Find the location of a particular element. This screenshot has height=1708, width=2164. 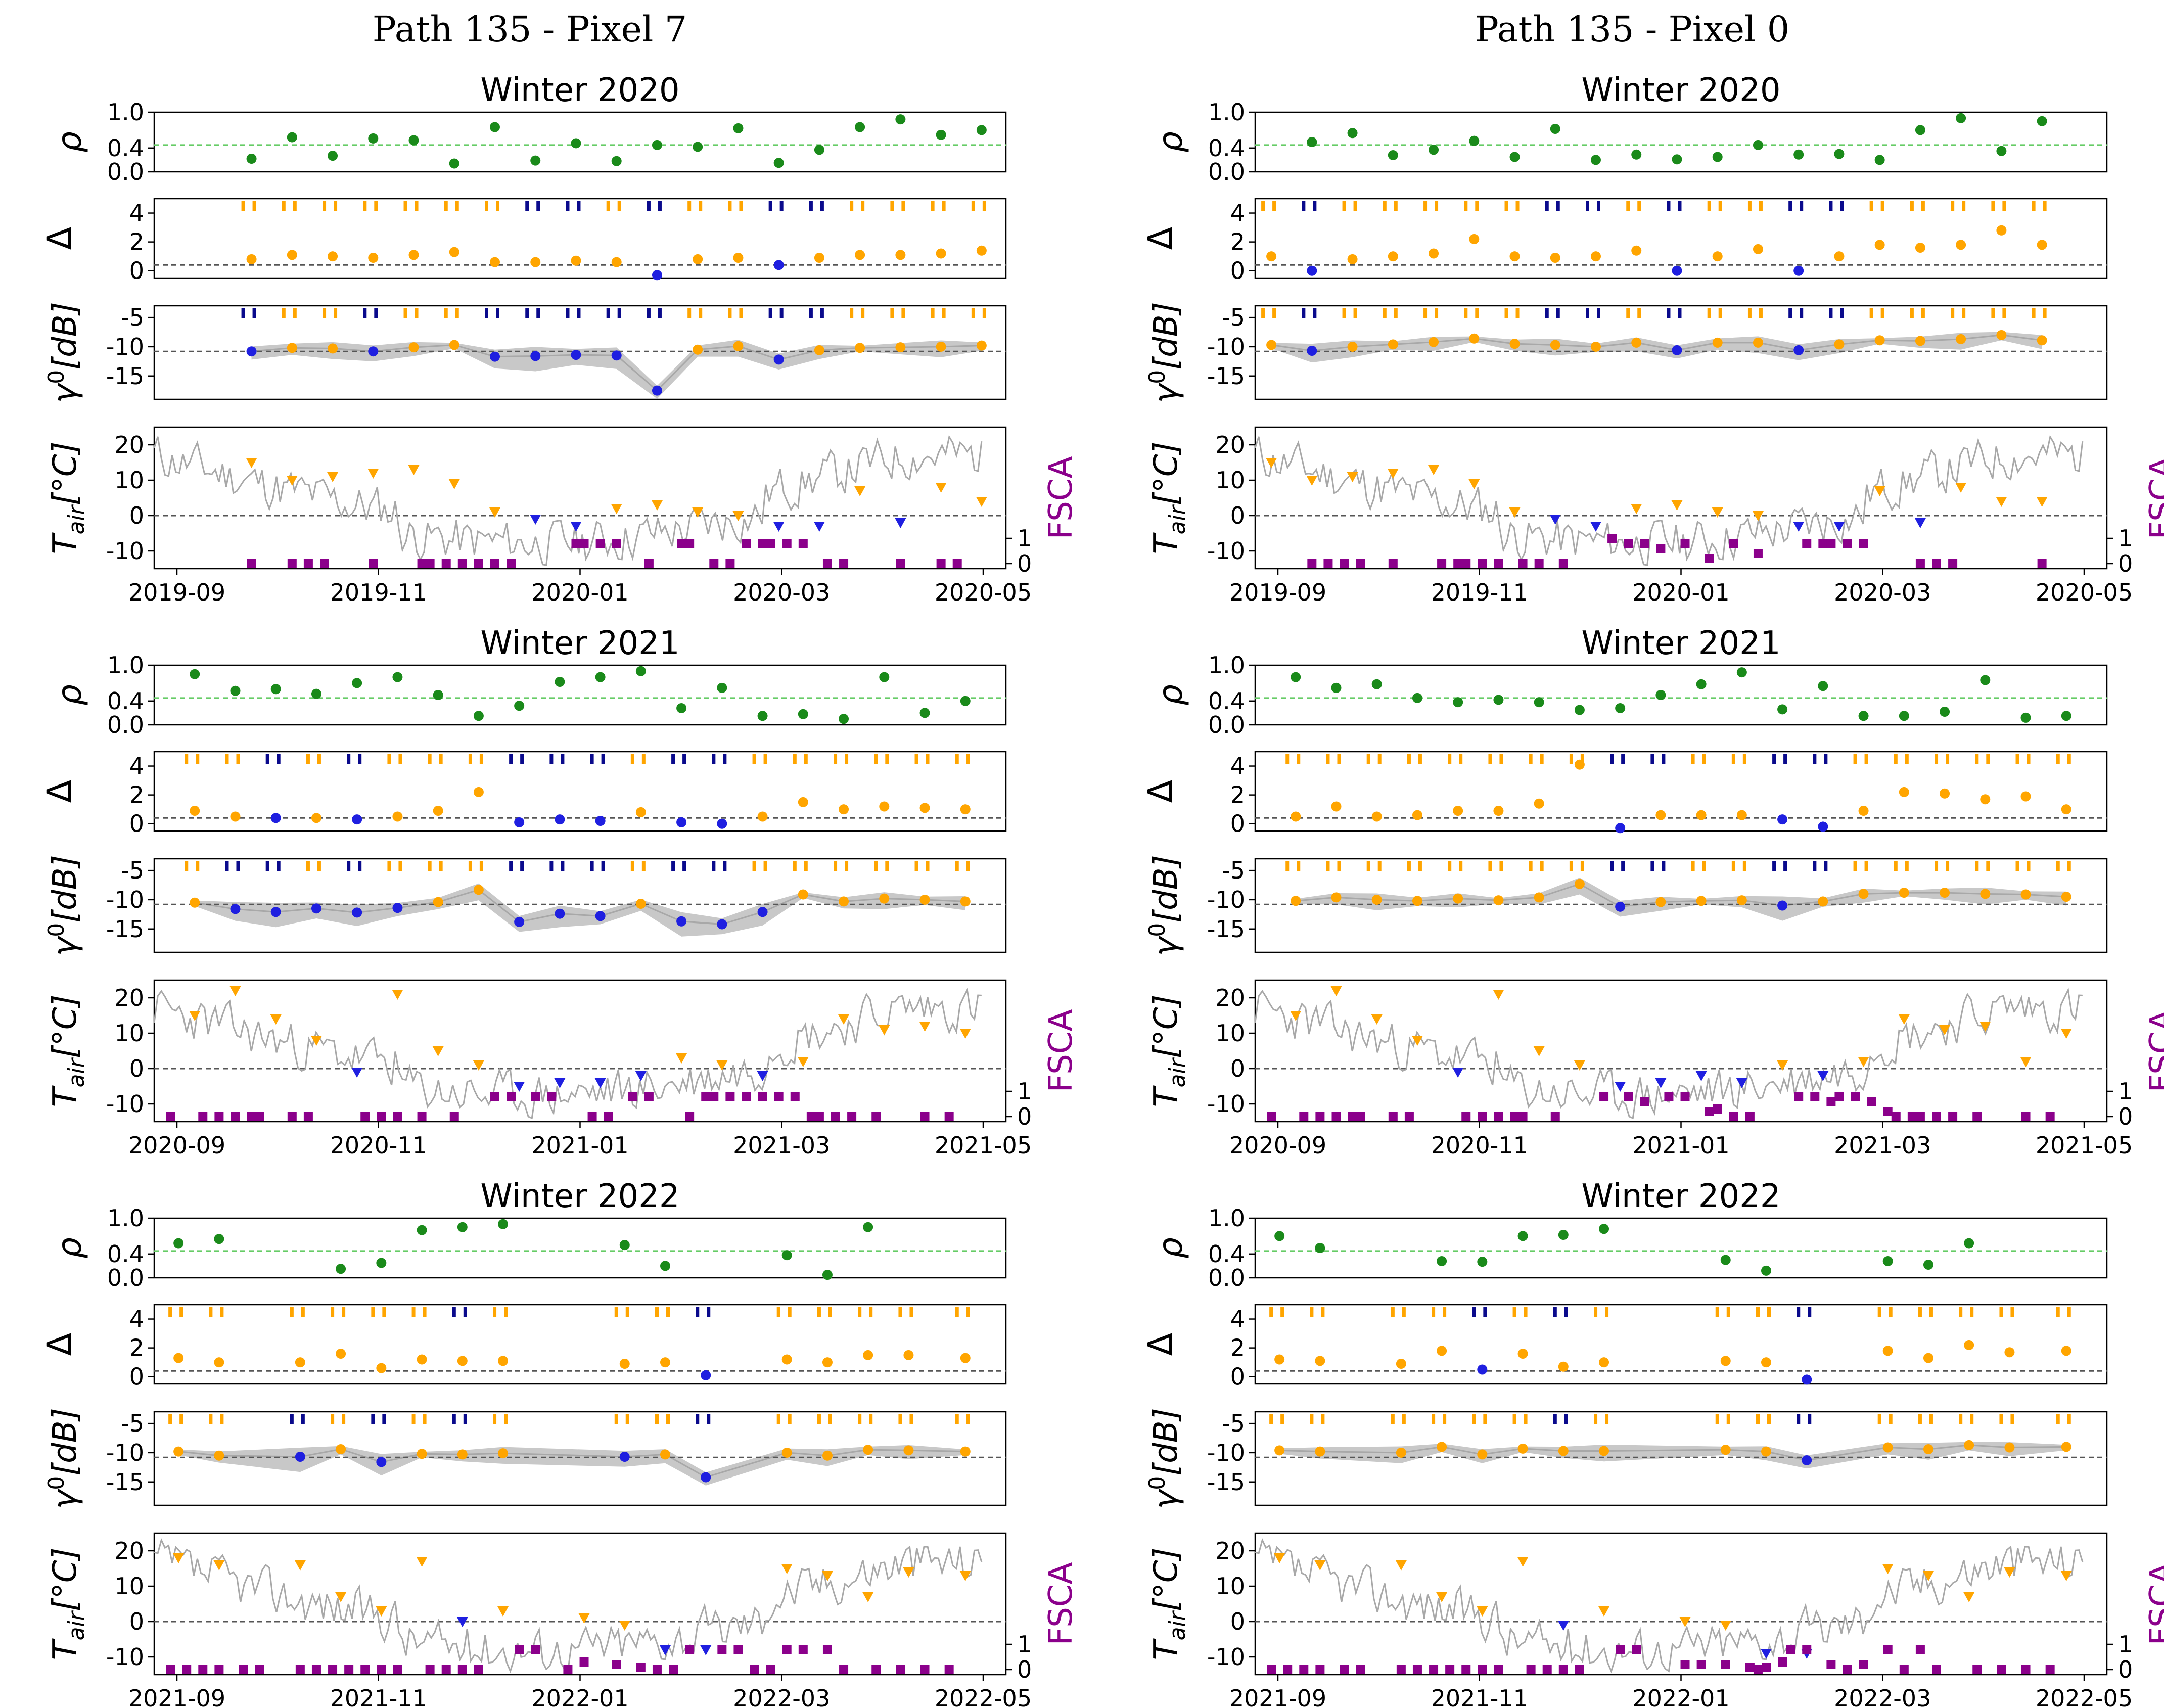

tair-label-sub: air is located at coordinates (1177, 1625).